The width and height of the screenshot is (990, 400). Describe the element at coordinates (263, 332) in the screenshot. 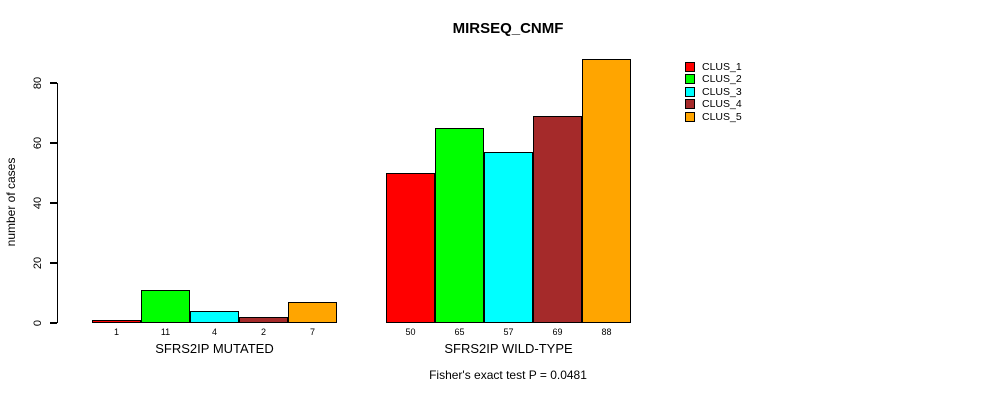

I see `bar-value-label: 2` at that location.